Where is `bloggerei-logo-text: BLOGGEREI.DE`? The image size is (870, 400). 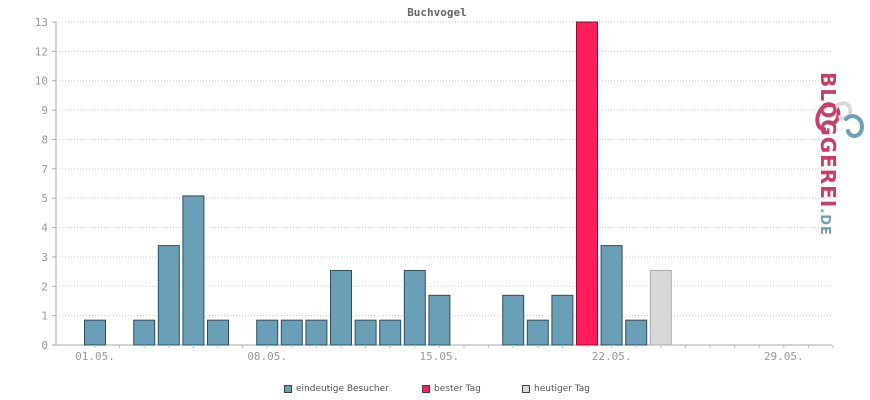
bloggerei-logo-text: BLOGGEREI.DE is located at coordinates (828, 154).